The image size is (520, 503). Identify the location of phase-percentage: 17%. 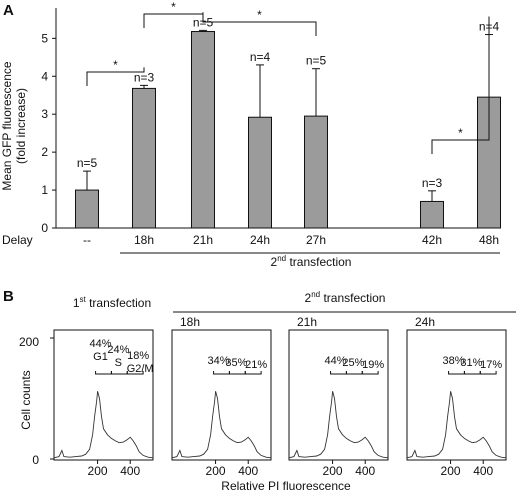
(491, 365).